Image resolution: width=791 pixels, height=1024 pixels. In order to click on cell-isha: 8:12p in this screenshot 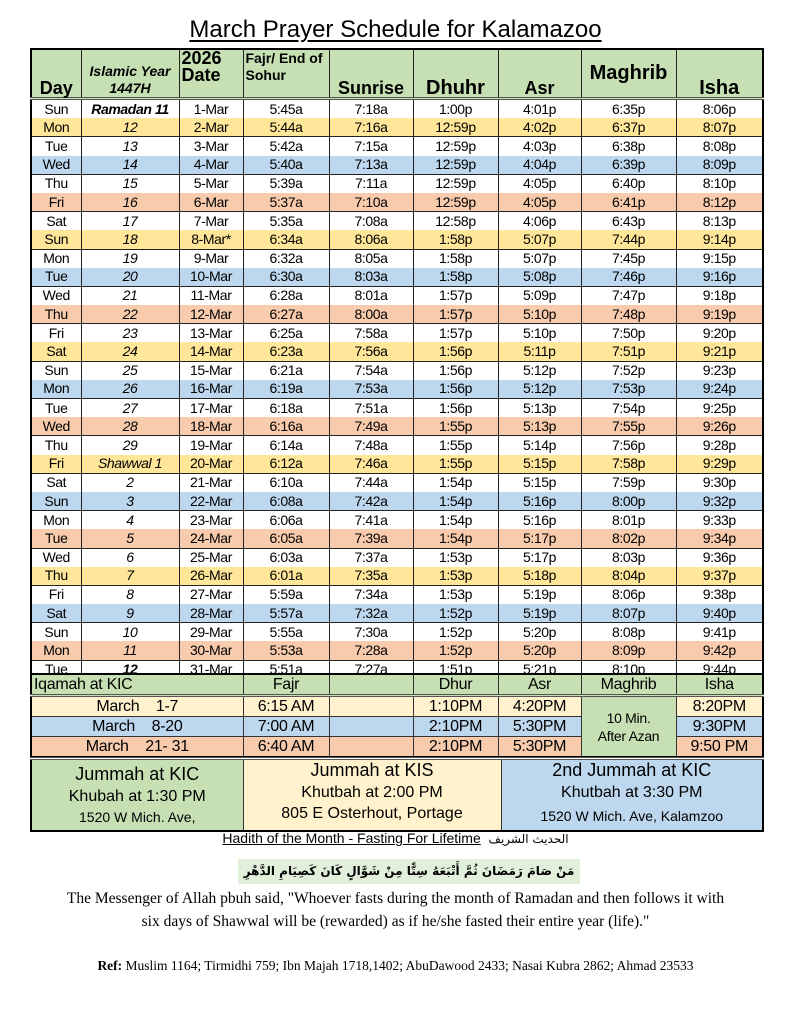, I will do `click(719, 202)`.